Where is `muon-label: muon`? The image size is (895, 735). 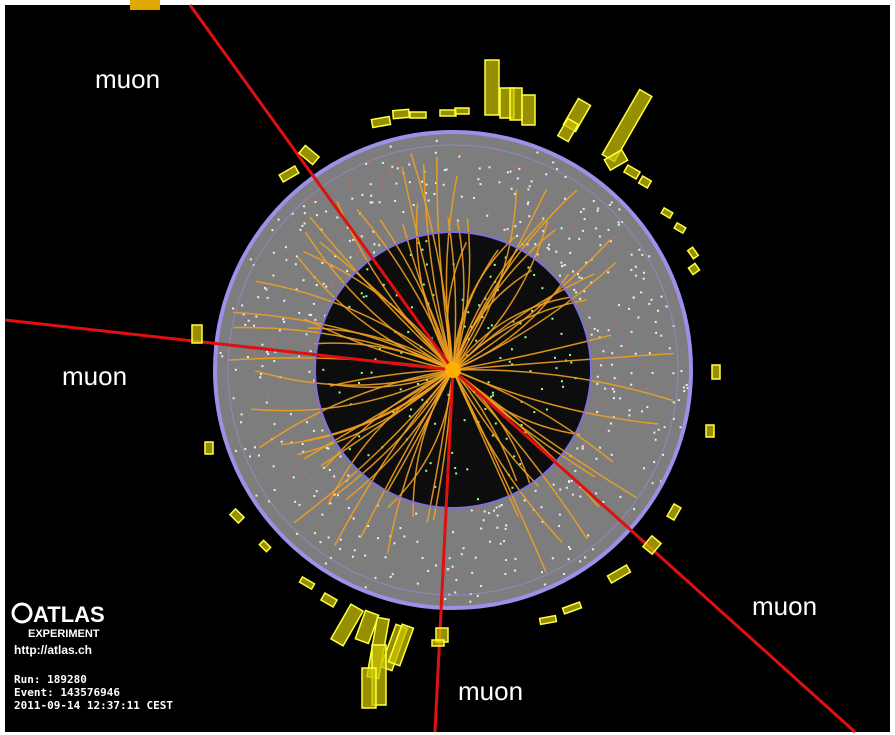
muon-label: muon is located at coordinates (94, 376).